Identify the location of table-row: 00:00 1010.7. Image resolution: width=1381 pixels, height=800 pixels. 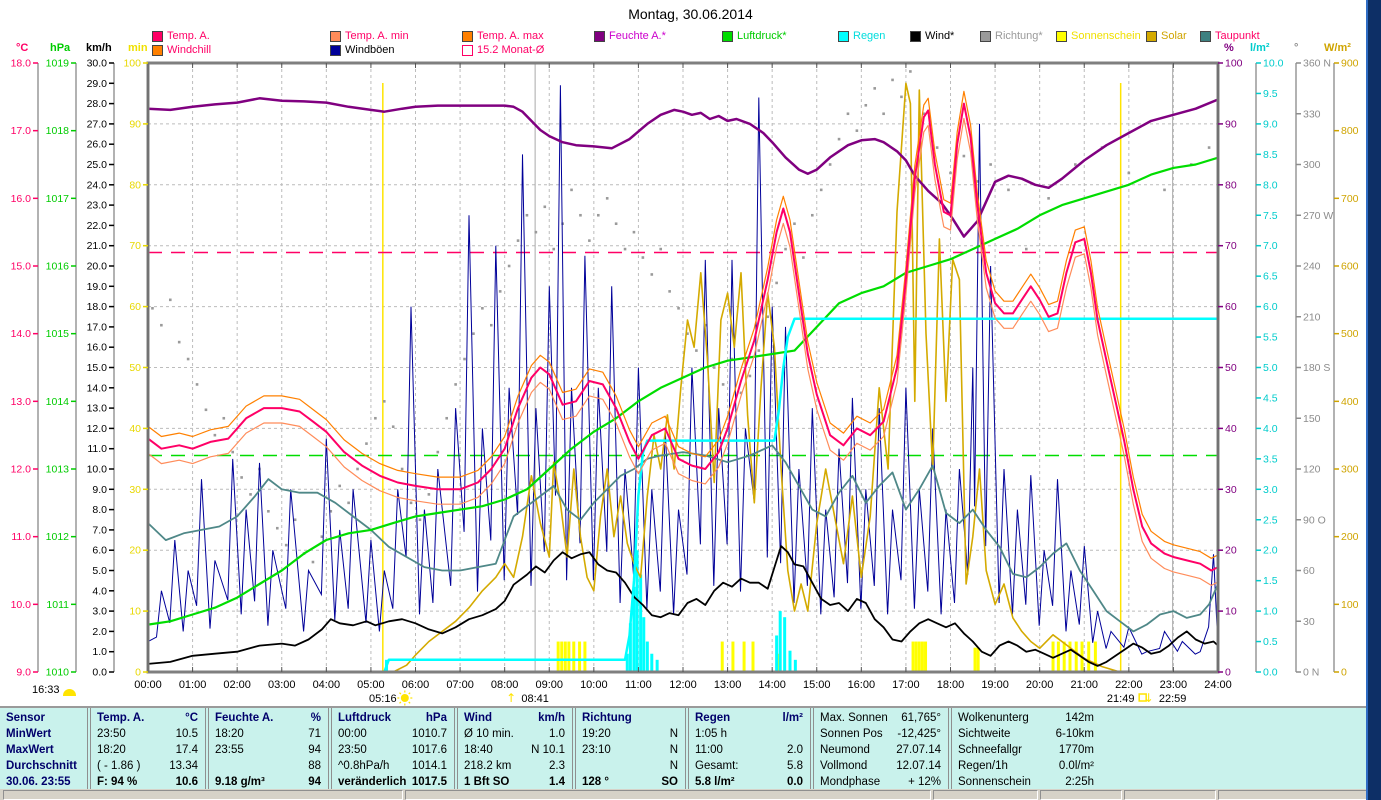
(392, 734).